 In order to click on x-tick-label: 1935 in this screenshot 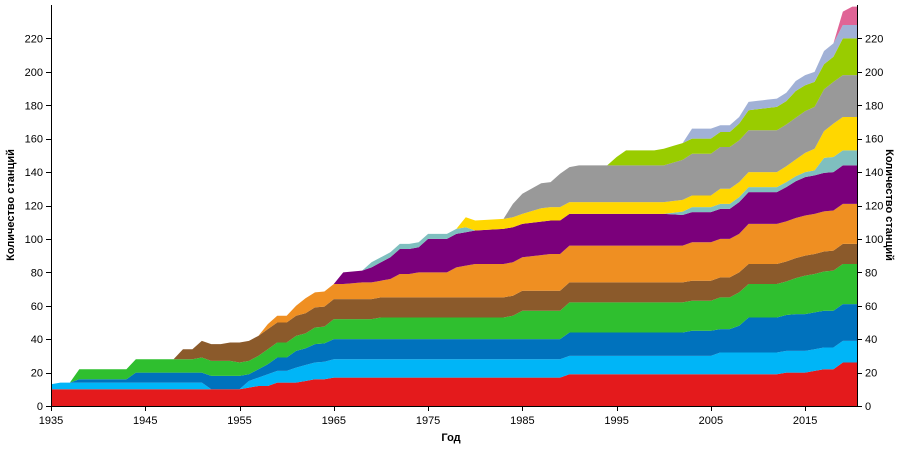, I will do `click(51, 421)`.